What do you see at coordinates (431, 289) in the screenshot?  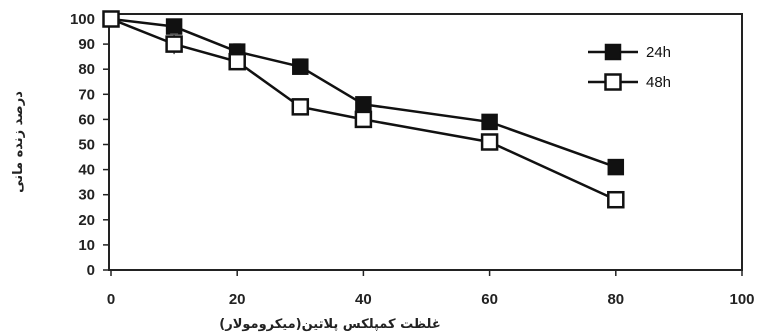 I see `x-axis-ticks: 0 20 40 60 80 100` at bounding box center [431, 289].